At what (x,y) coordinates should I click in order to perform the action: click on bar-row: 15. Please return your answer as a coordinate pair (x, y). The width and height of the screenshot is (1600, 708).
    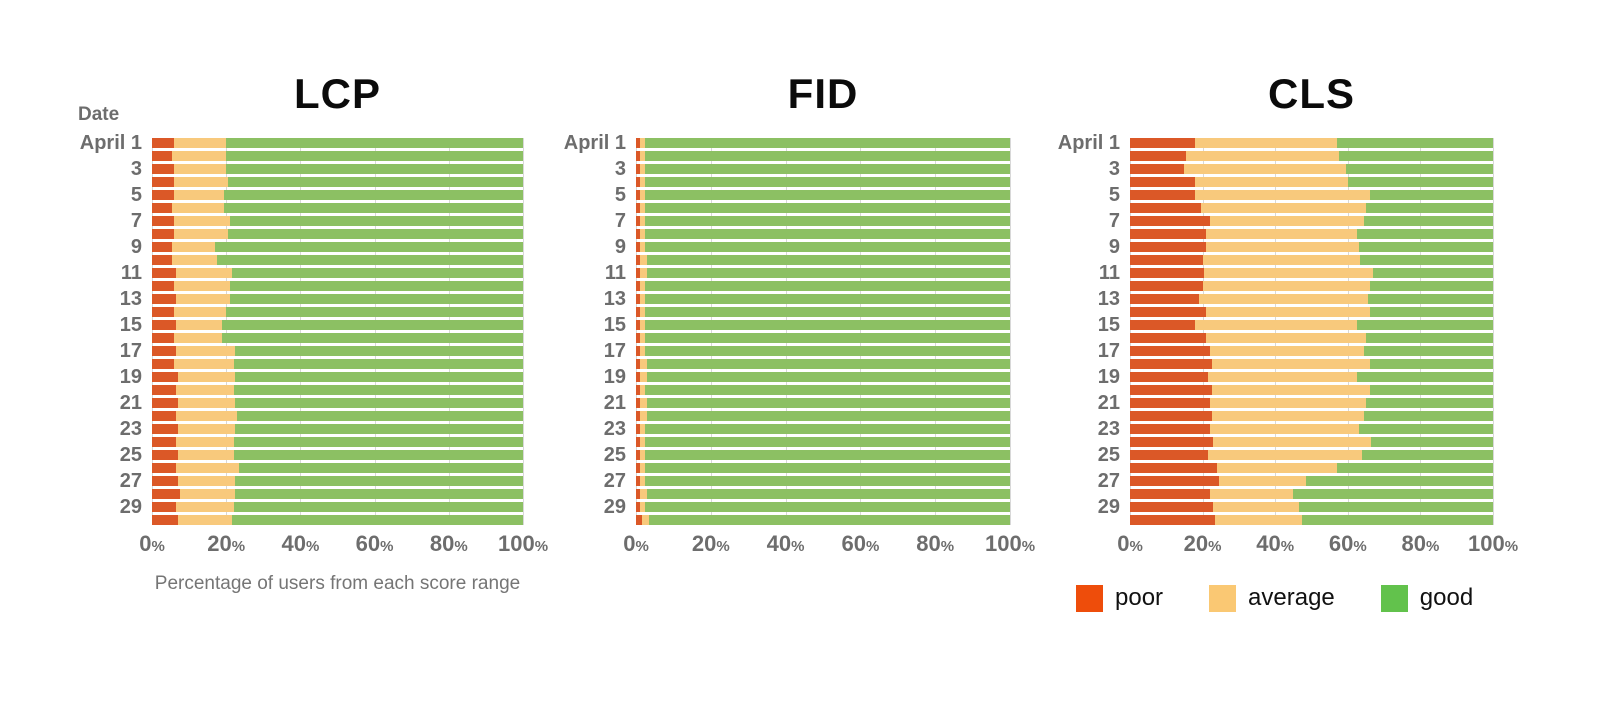
    Looking at the image, I should click on (1266, 325).